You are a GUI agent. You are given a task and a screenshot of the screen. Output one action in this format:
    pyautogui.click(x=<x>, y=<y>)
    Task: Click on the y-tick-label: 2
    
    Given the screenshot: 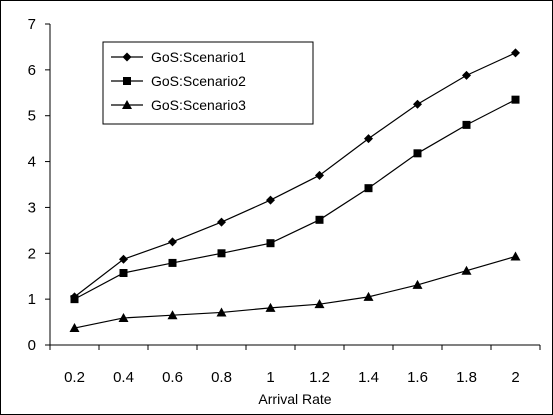 What is the action you would take?
    pyautogui.click(x=32, y=253)
    